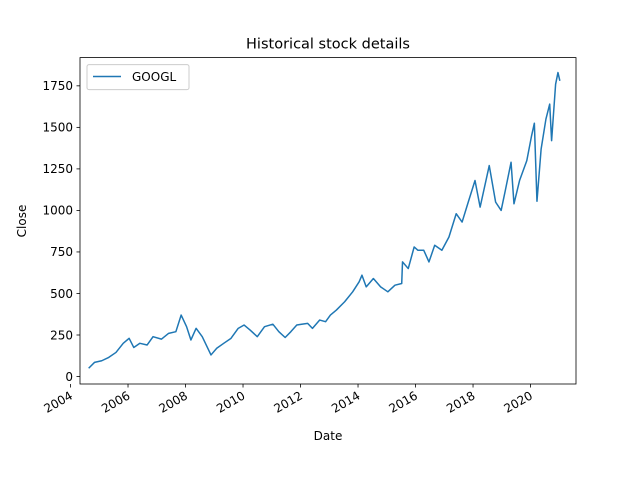  I want to click on x-axis-title: Date, so click(328, 436).